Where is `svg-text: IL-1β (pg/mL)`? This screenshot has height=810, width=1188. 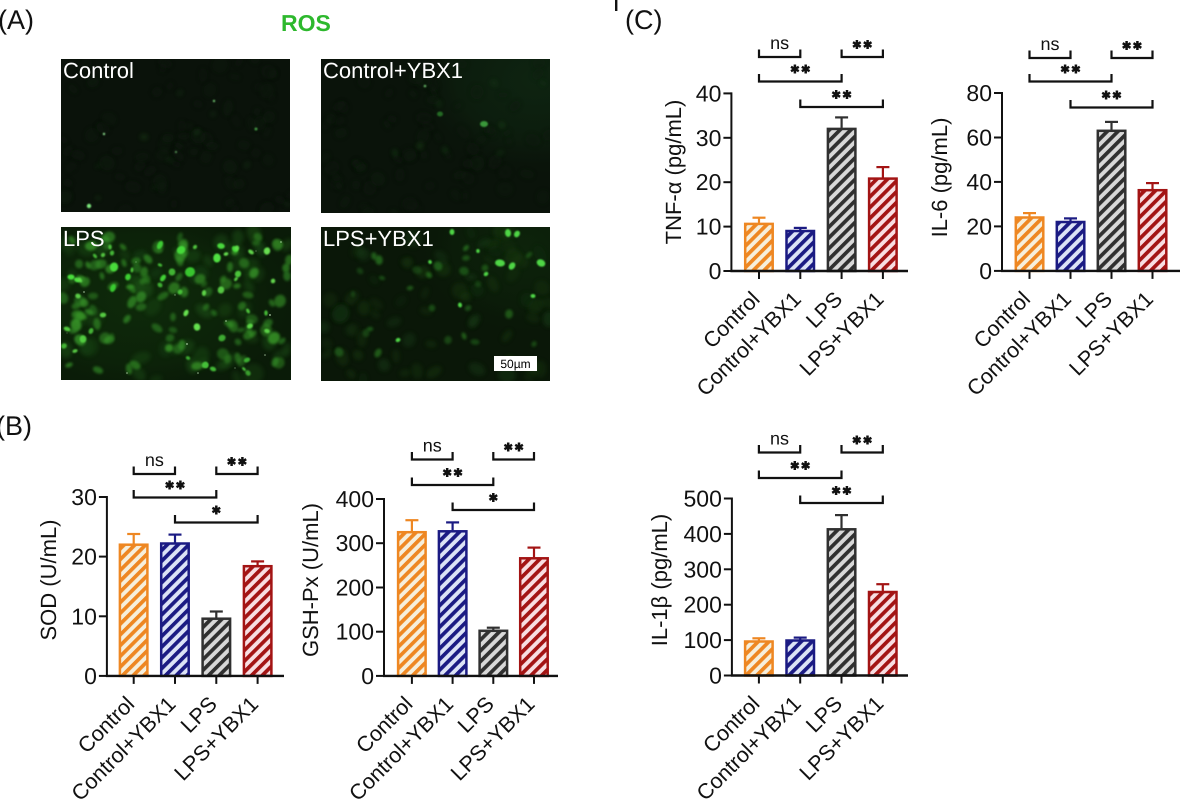 svg-text: IL-1β (pg/mL) is located at coordinates (659, 580).